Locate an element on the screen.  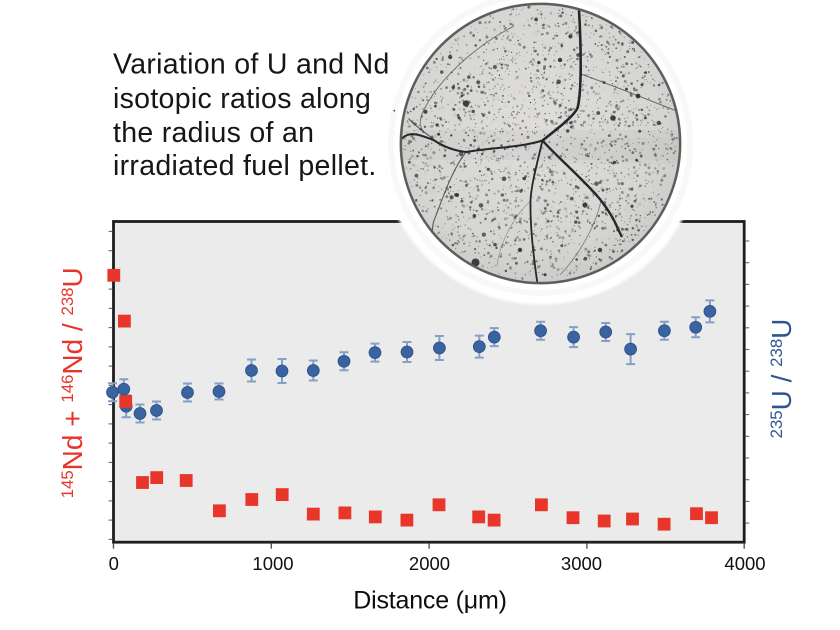
svg-text: 235U / 238U is located at coordinates (781, 379).